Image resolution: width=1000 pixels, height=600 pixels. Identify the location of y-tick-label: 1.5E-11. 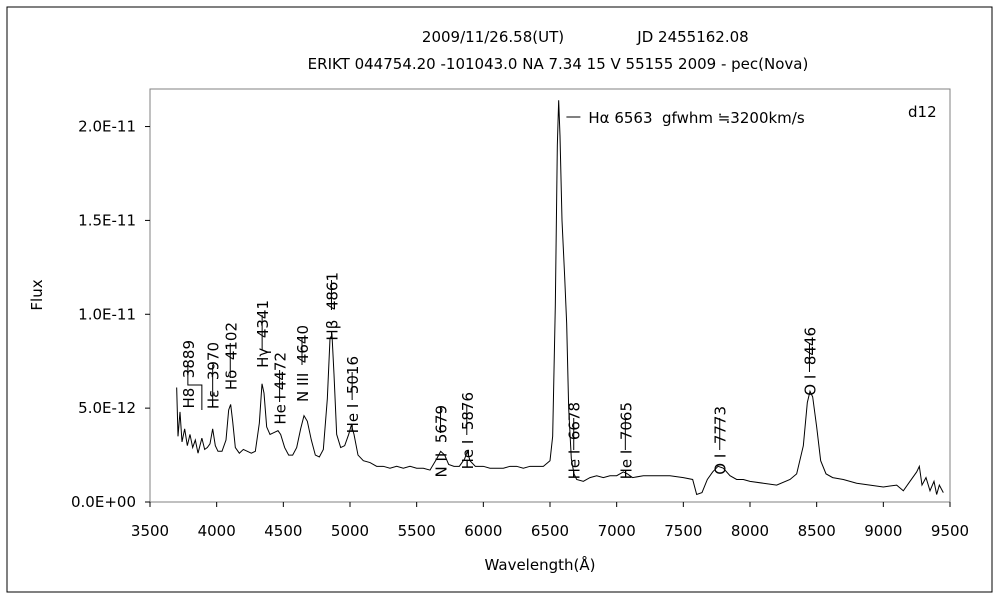
(107, 220).